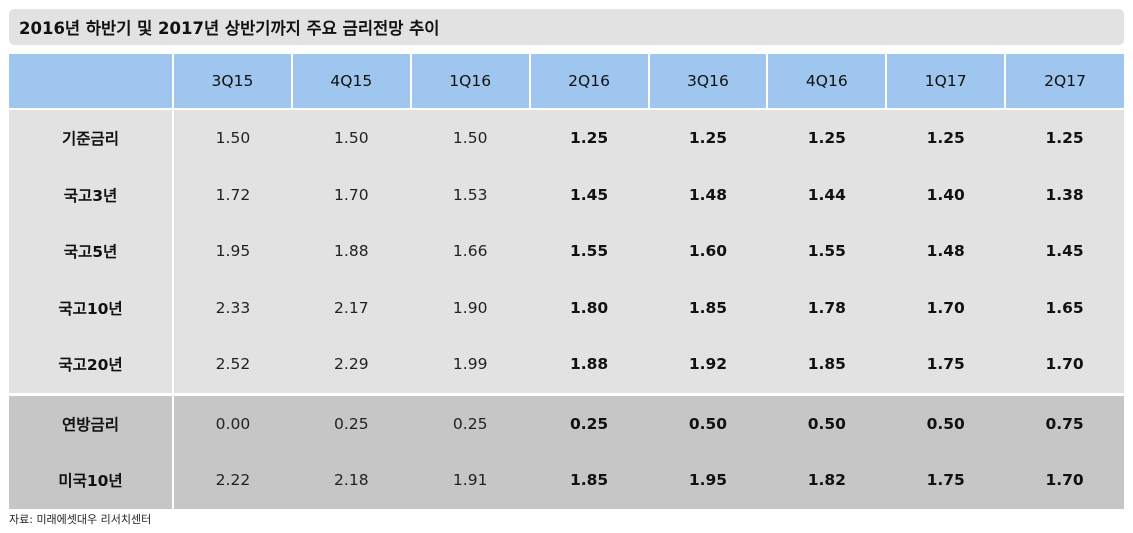  What do you see at coordinates (945, 81) in the screenshot?
I see `column-header: 1Q17` at bounding box center [945, 81].